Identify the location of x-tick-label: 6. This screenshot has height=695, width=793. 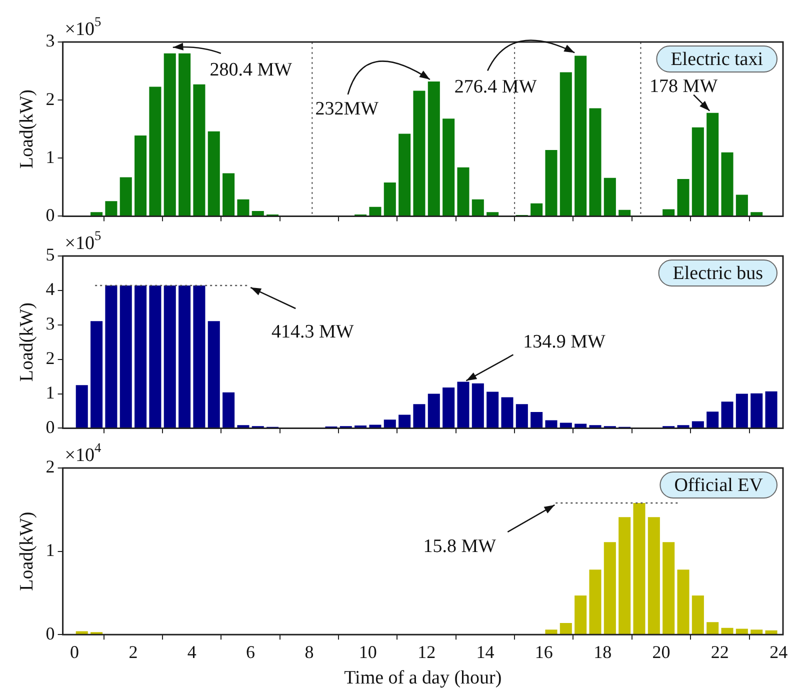
(251, 652).